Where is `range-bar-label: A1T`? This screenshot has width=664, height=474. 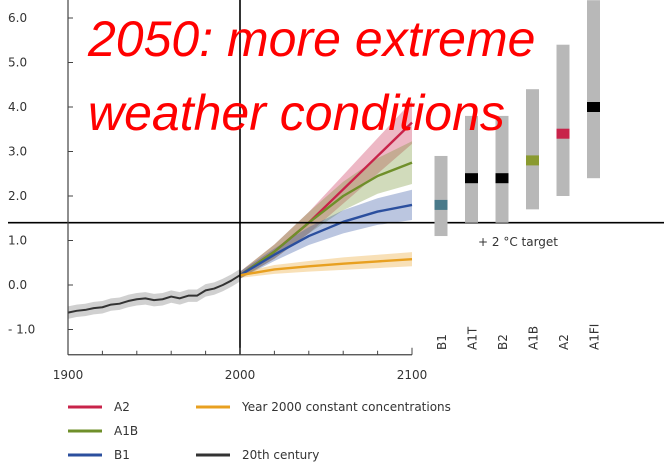 range-bar-label: A1T is located at coordinates (473, 338).